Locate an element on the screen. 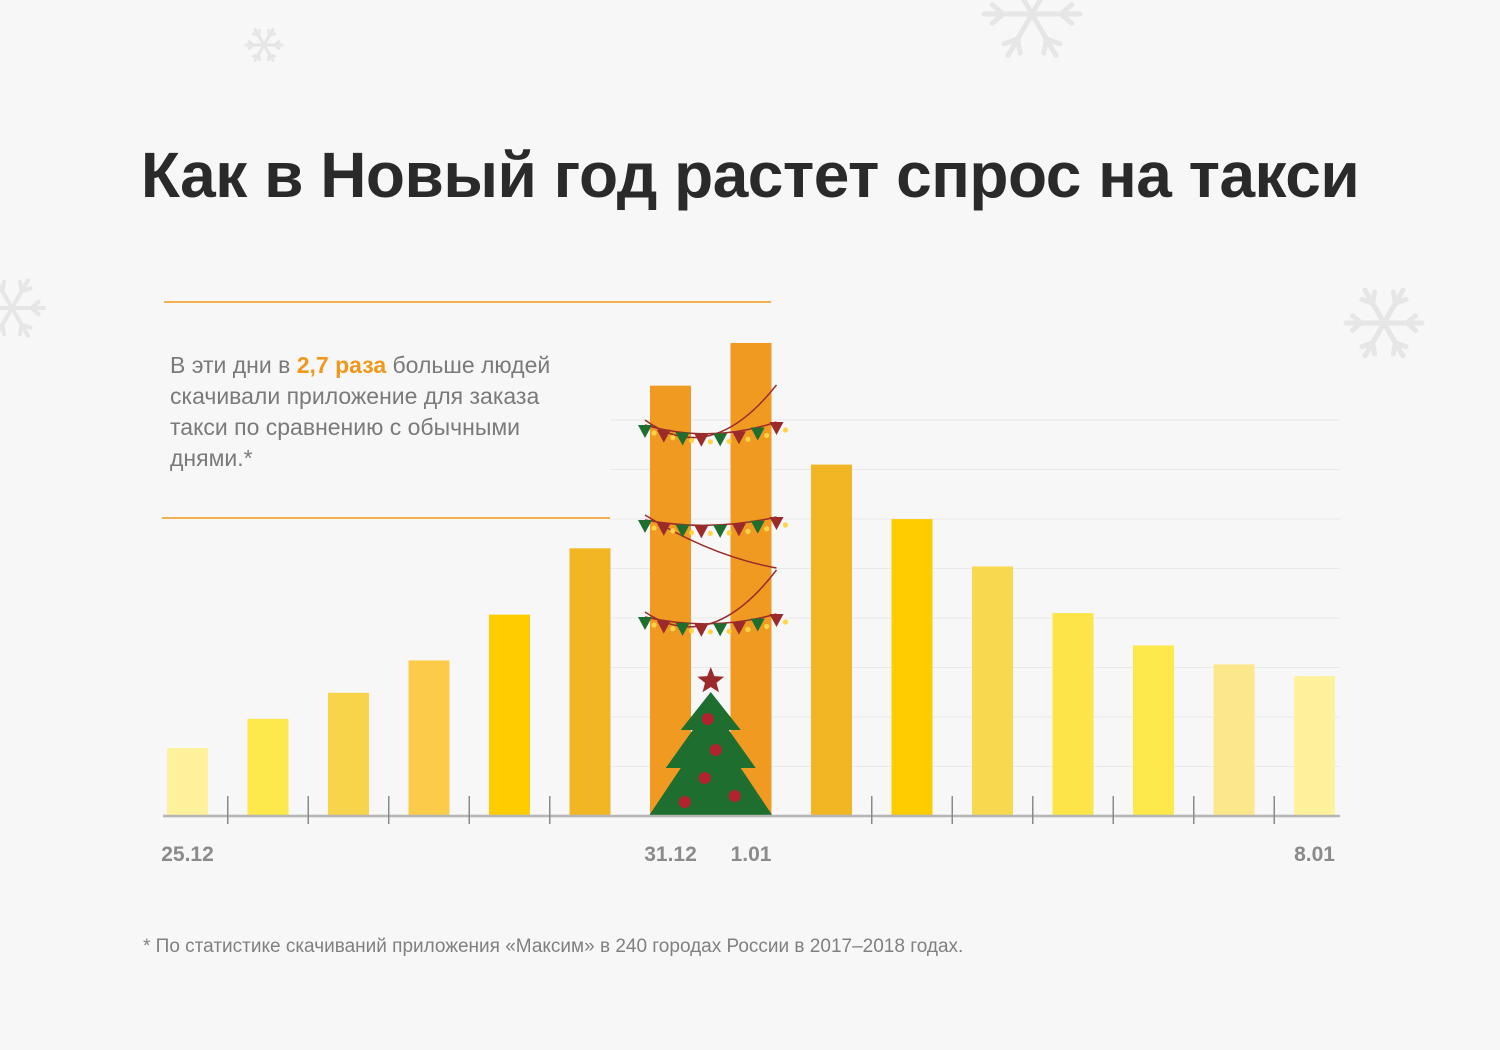 The image size is (1500, 1050). christmas-tree is located at coordinates (710, 741).